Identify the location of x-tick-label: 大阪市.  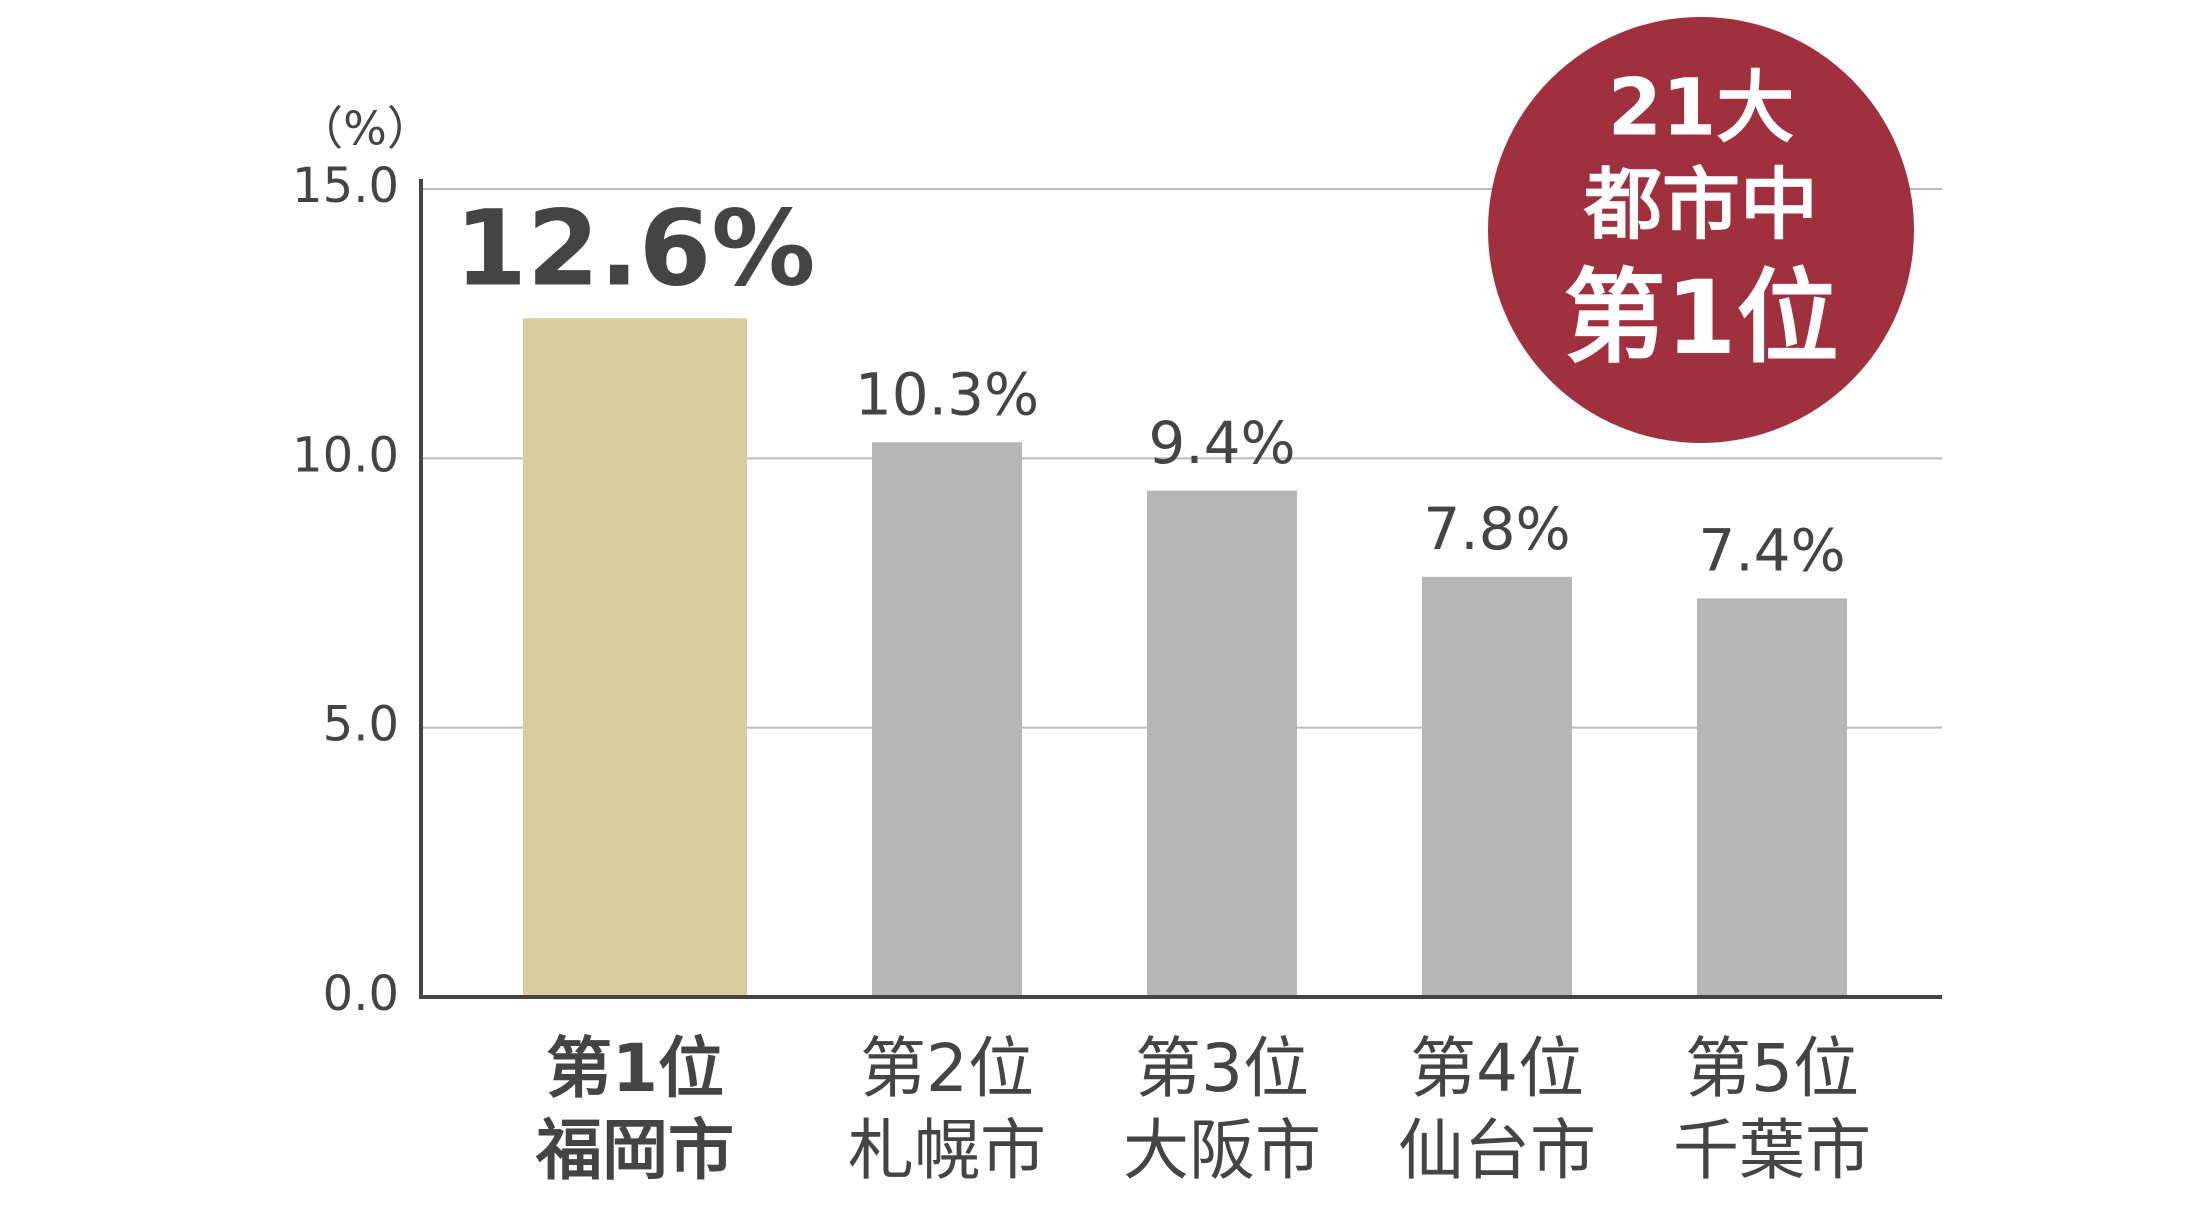
(1222, 1150).